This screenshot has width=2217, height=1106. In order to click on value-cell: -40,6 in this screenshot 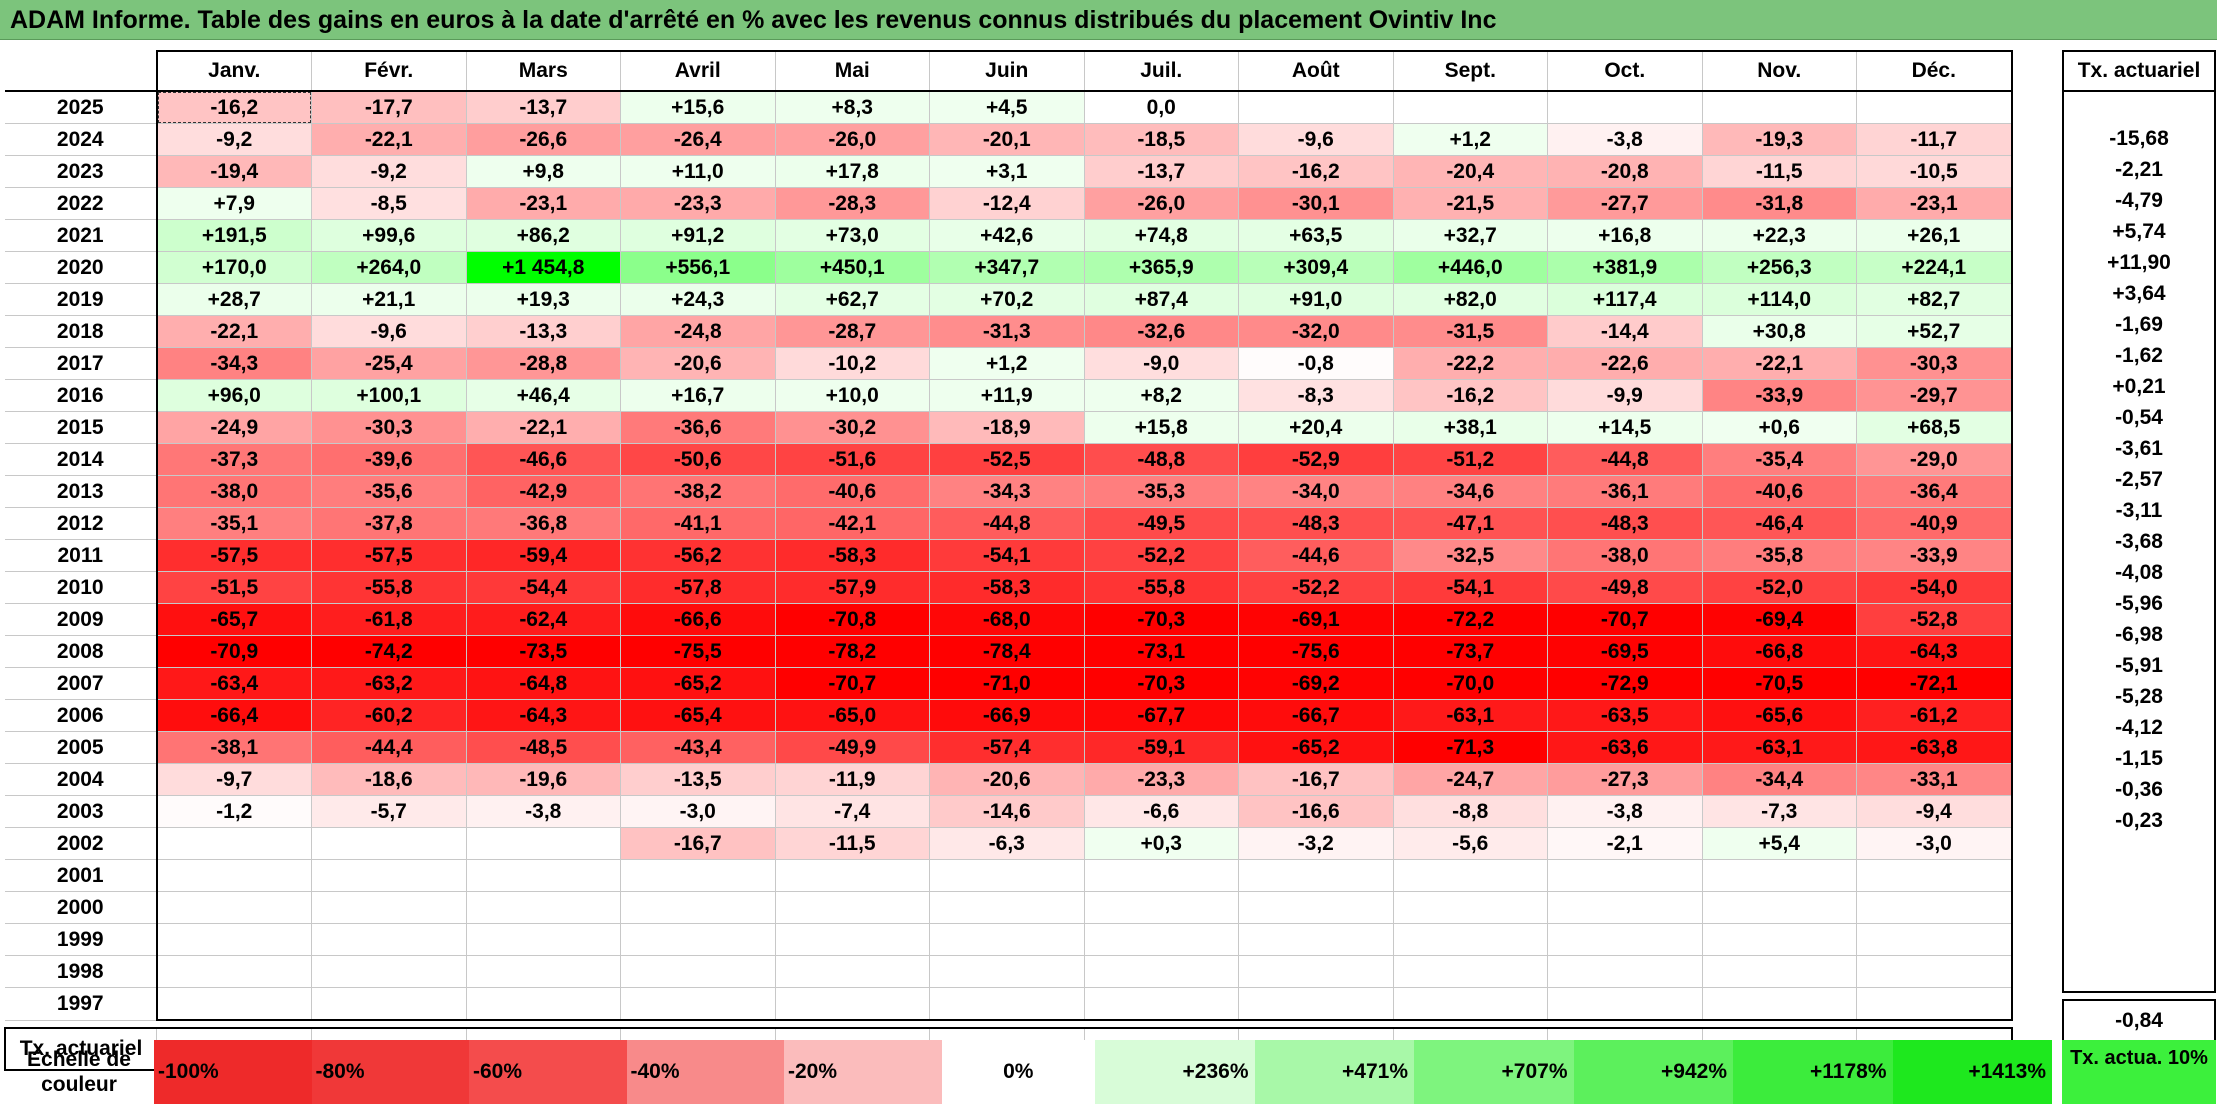, I will do `click(1779, 491)`.